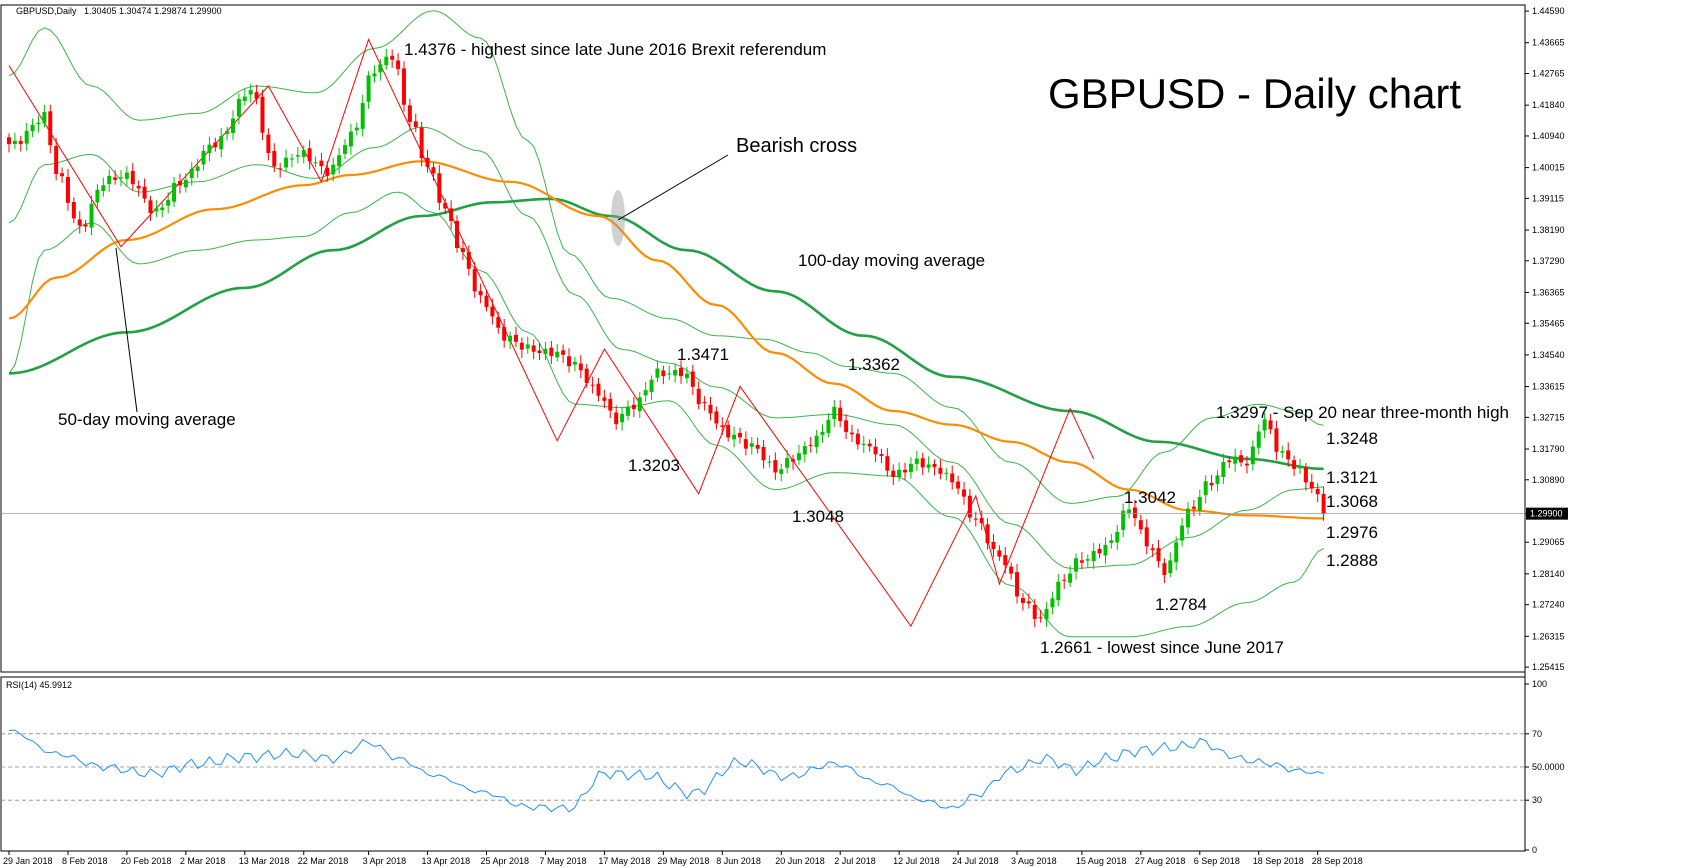 This screenshot has height=868, width=1695. What do you see at coordinates (666, 771) in the screenshot?
I see `rsi-line` at bounding box center [666, 771].